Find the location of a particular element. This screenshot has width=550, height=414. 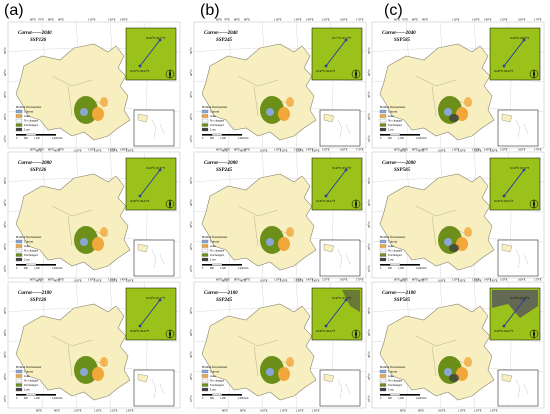

panel-title: Carrot——2100 is located at coordinates (399, 293).